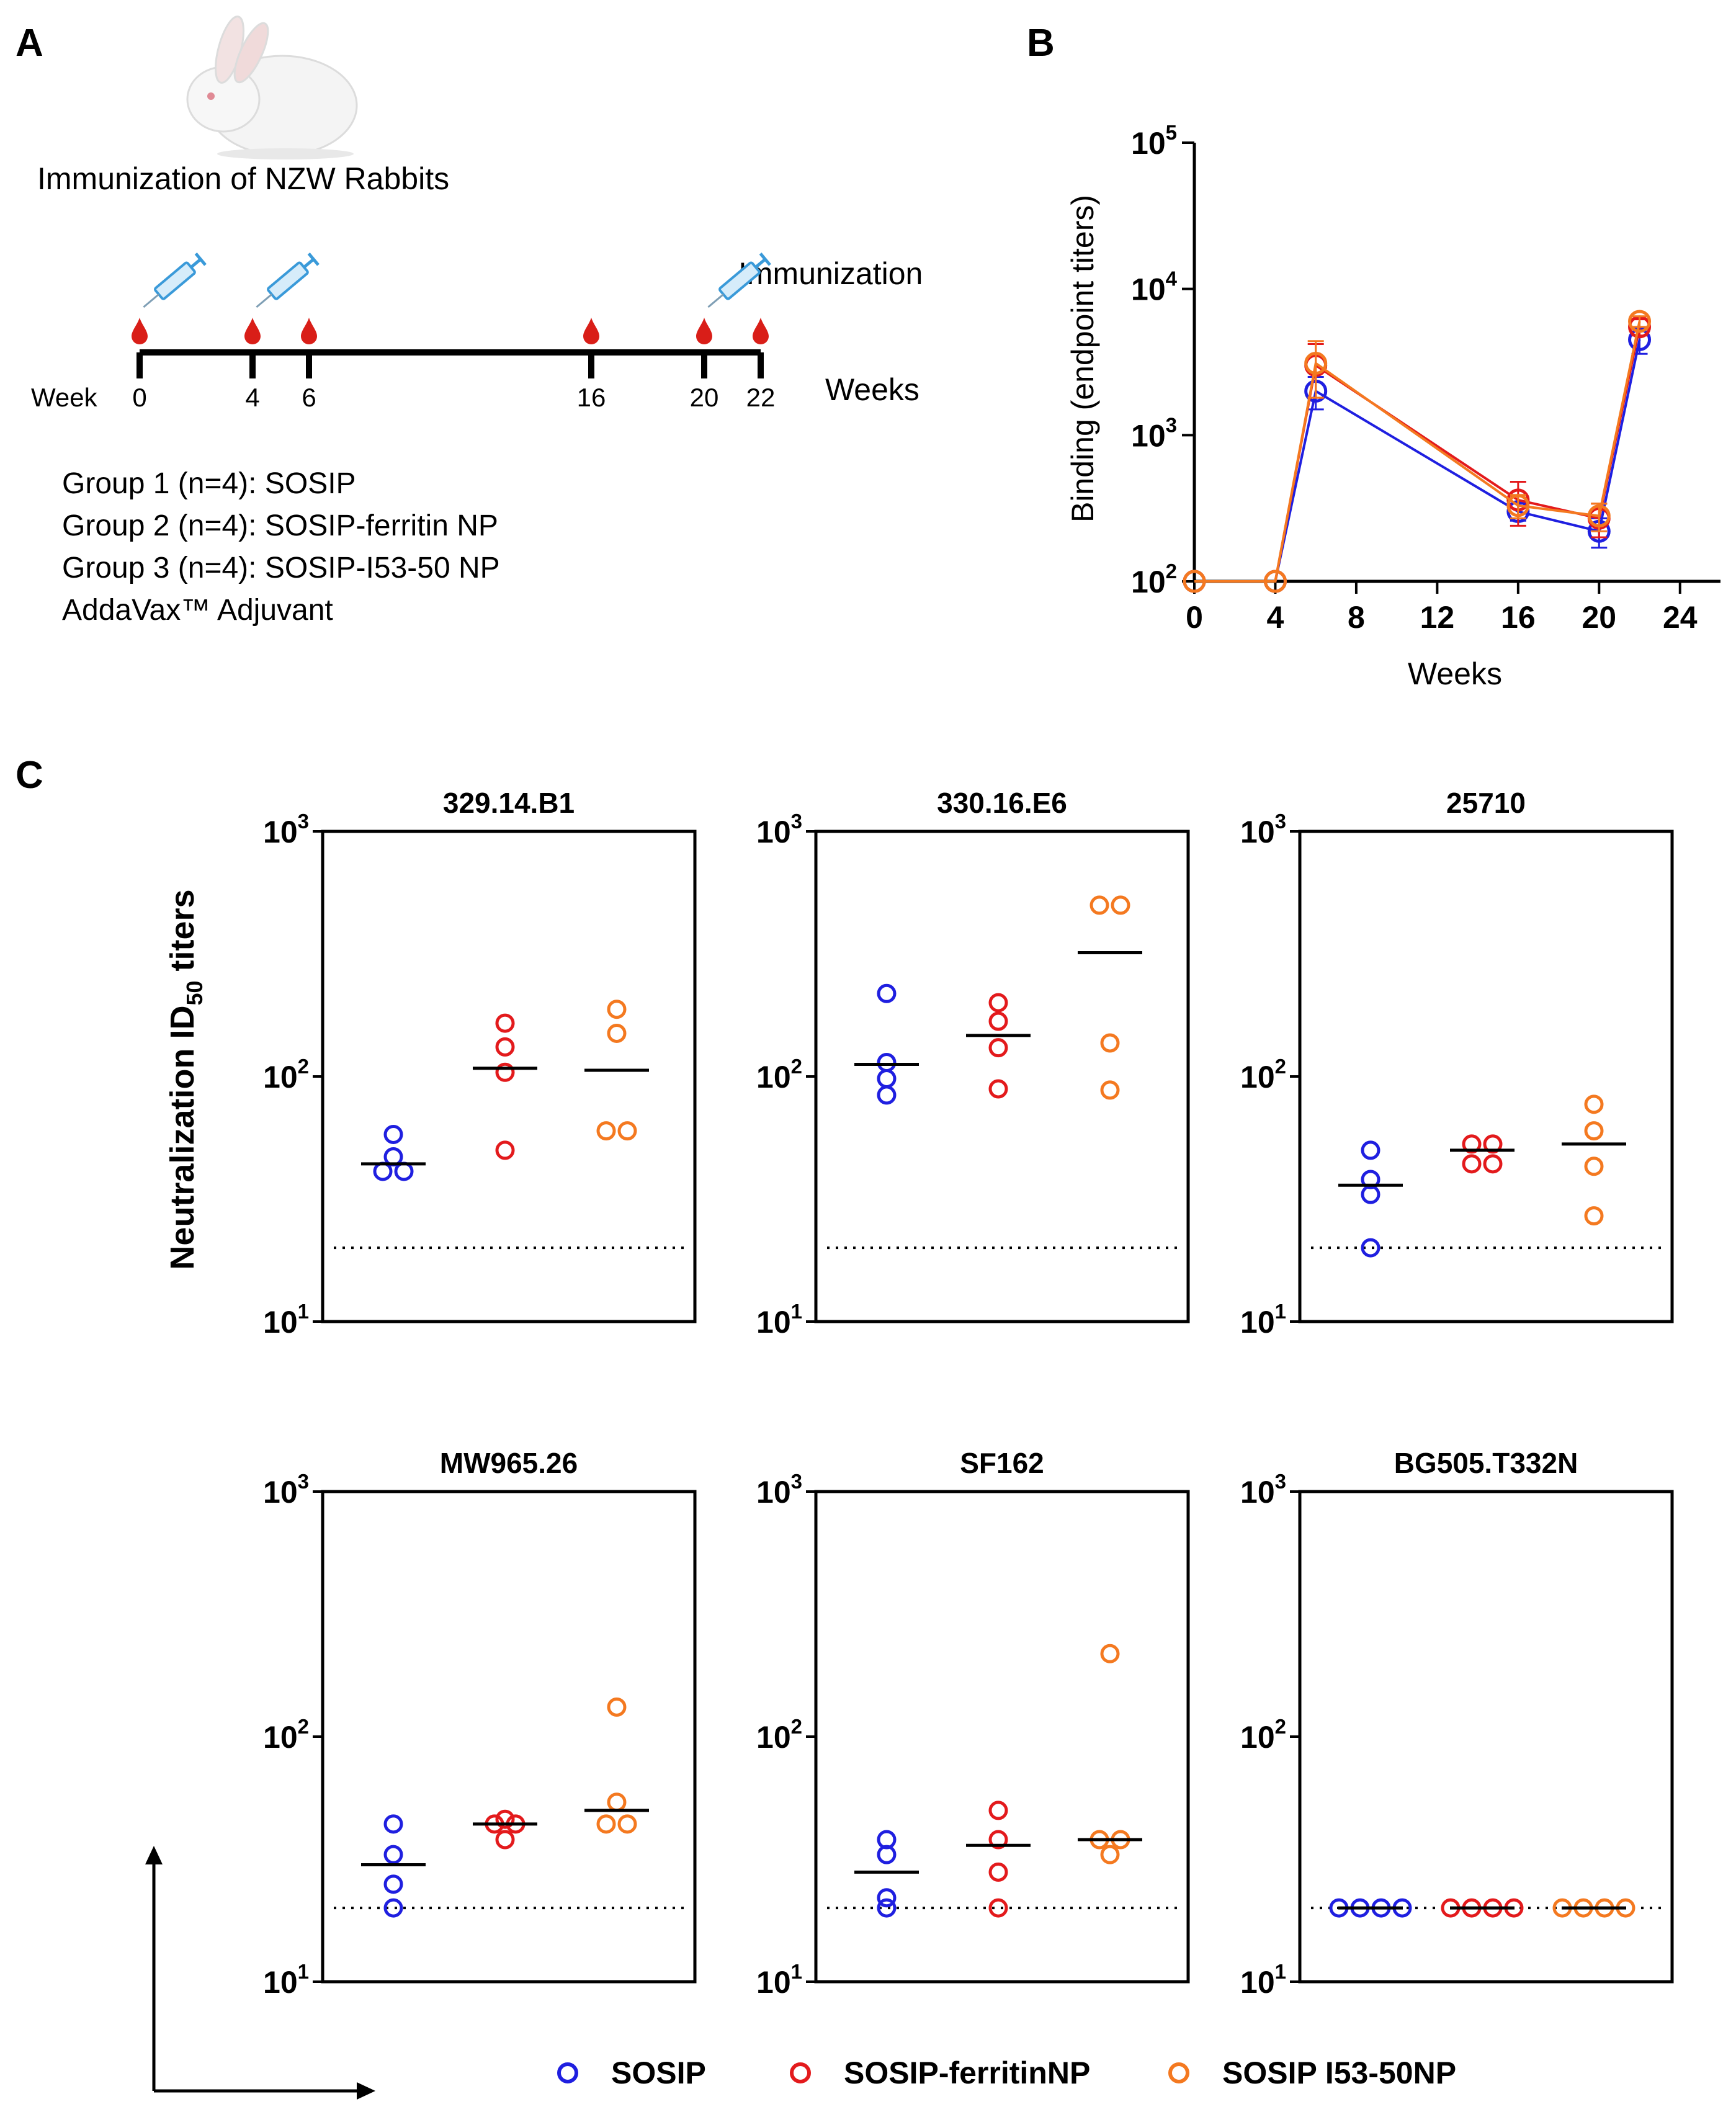 This screenshot has width=1736, height=2112. What do you see at coordinates (1178, 2073) in the screenshot?
I see `legend-marker-i53` at bounding box center [1178, 2073].